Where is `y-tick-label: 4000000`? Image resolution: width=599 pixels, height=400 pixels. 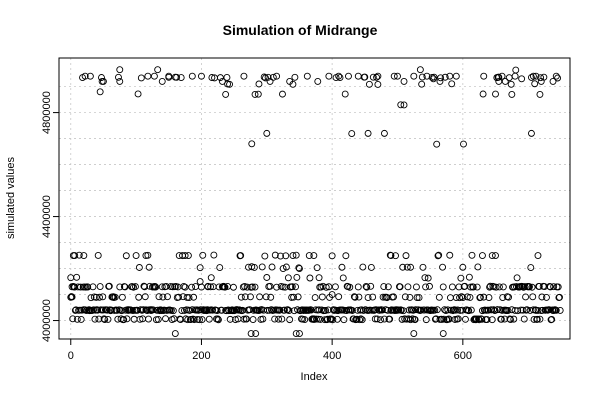 y-tick-label: 4000000 is located at coordinates (47, 320).